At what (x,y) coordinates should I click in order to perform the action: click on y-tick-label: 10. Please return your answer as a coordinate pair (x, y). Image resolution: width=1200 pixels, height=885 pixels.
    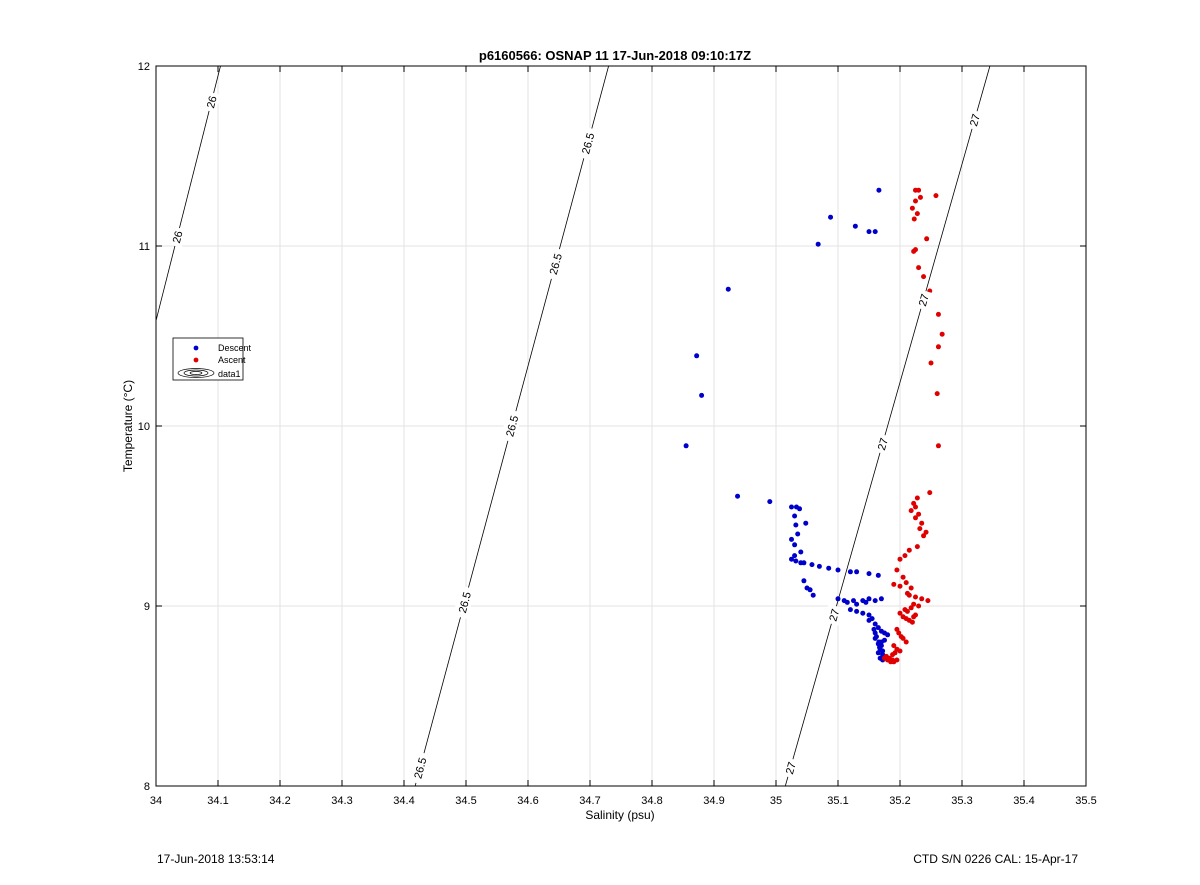
    Looking at the image, I should click on (144, 427).